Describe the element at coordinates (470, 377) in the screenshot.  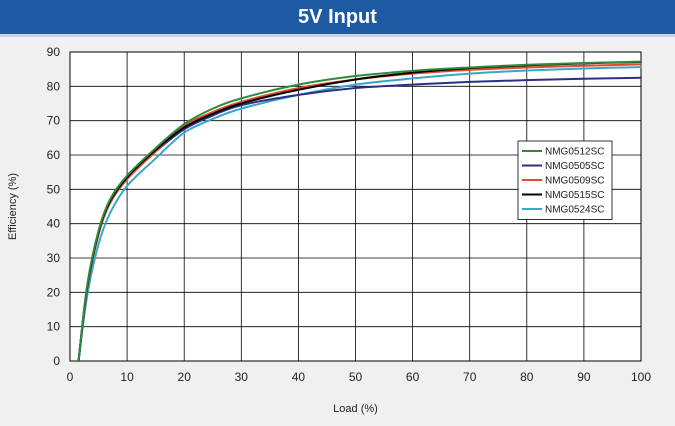
I see `x-tick-label: 70` at that location.